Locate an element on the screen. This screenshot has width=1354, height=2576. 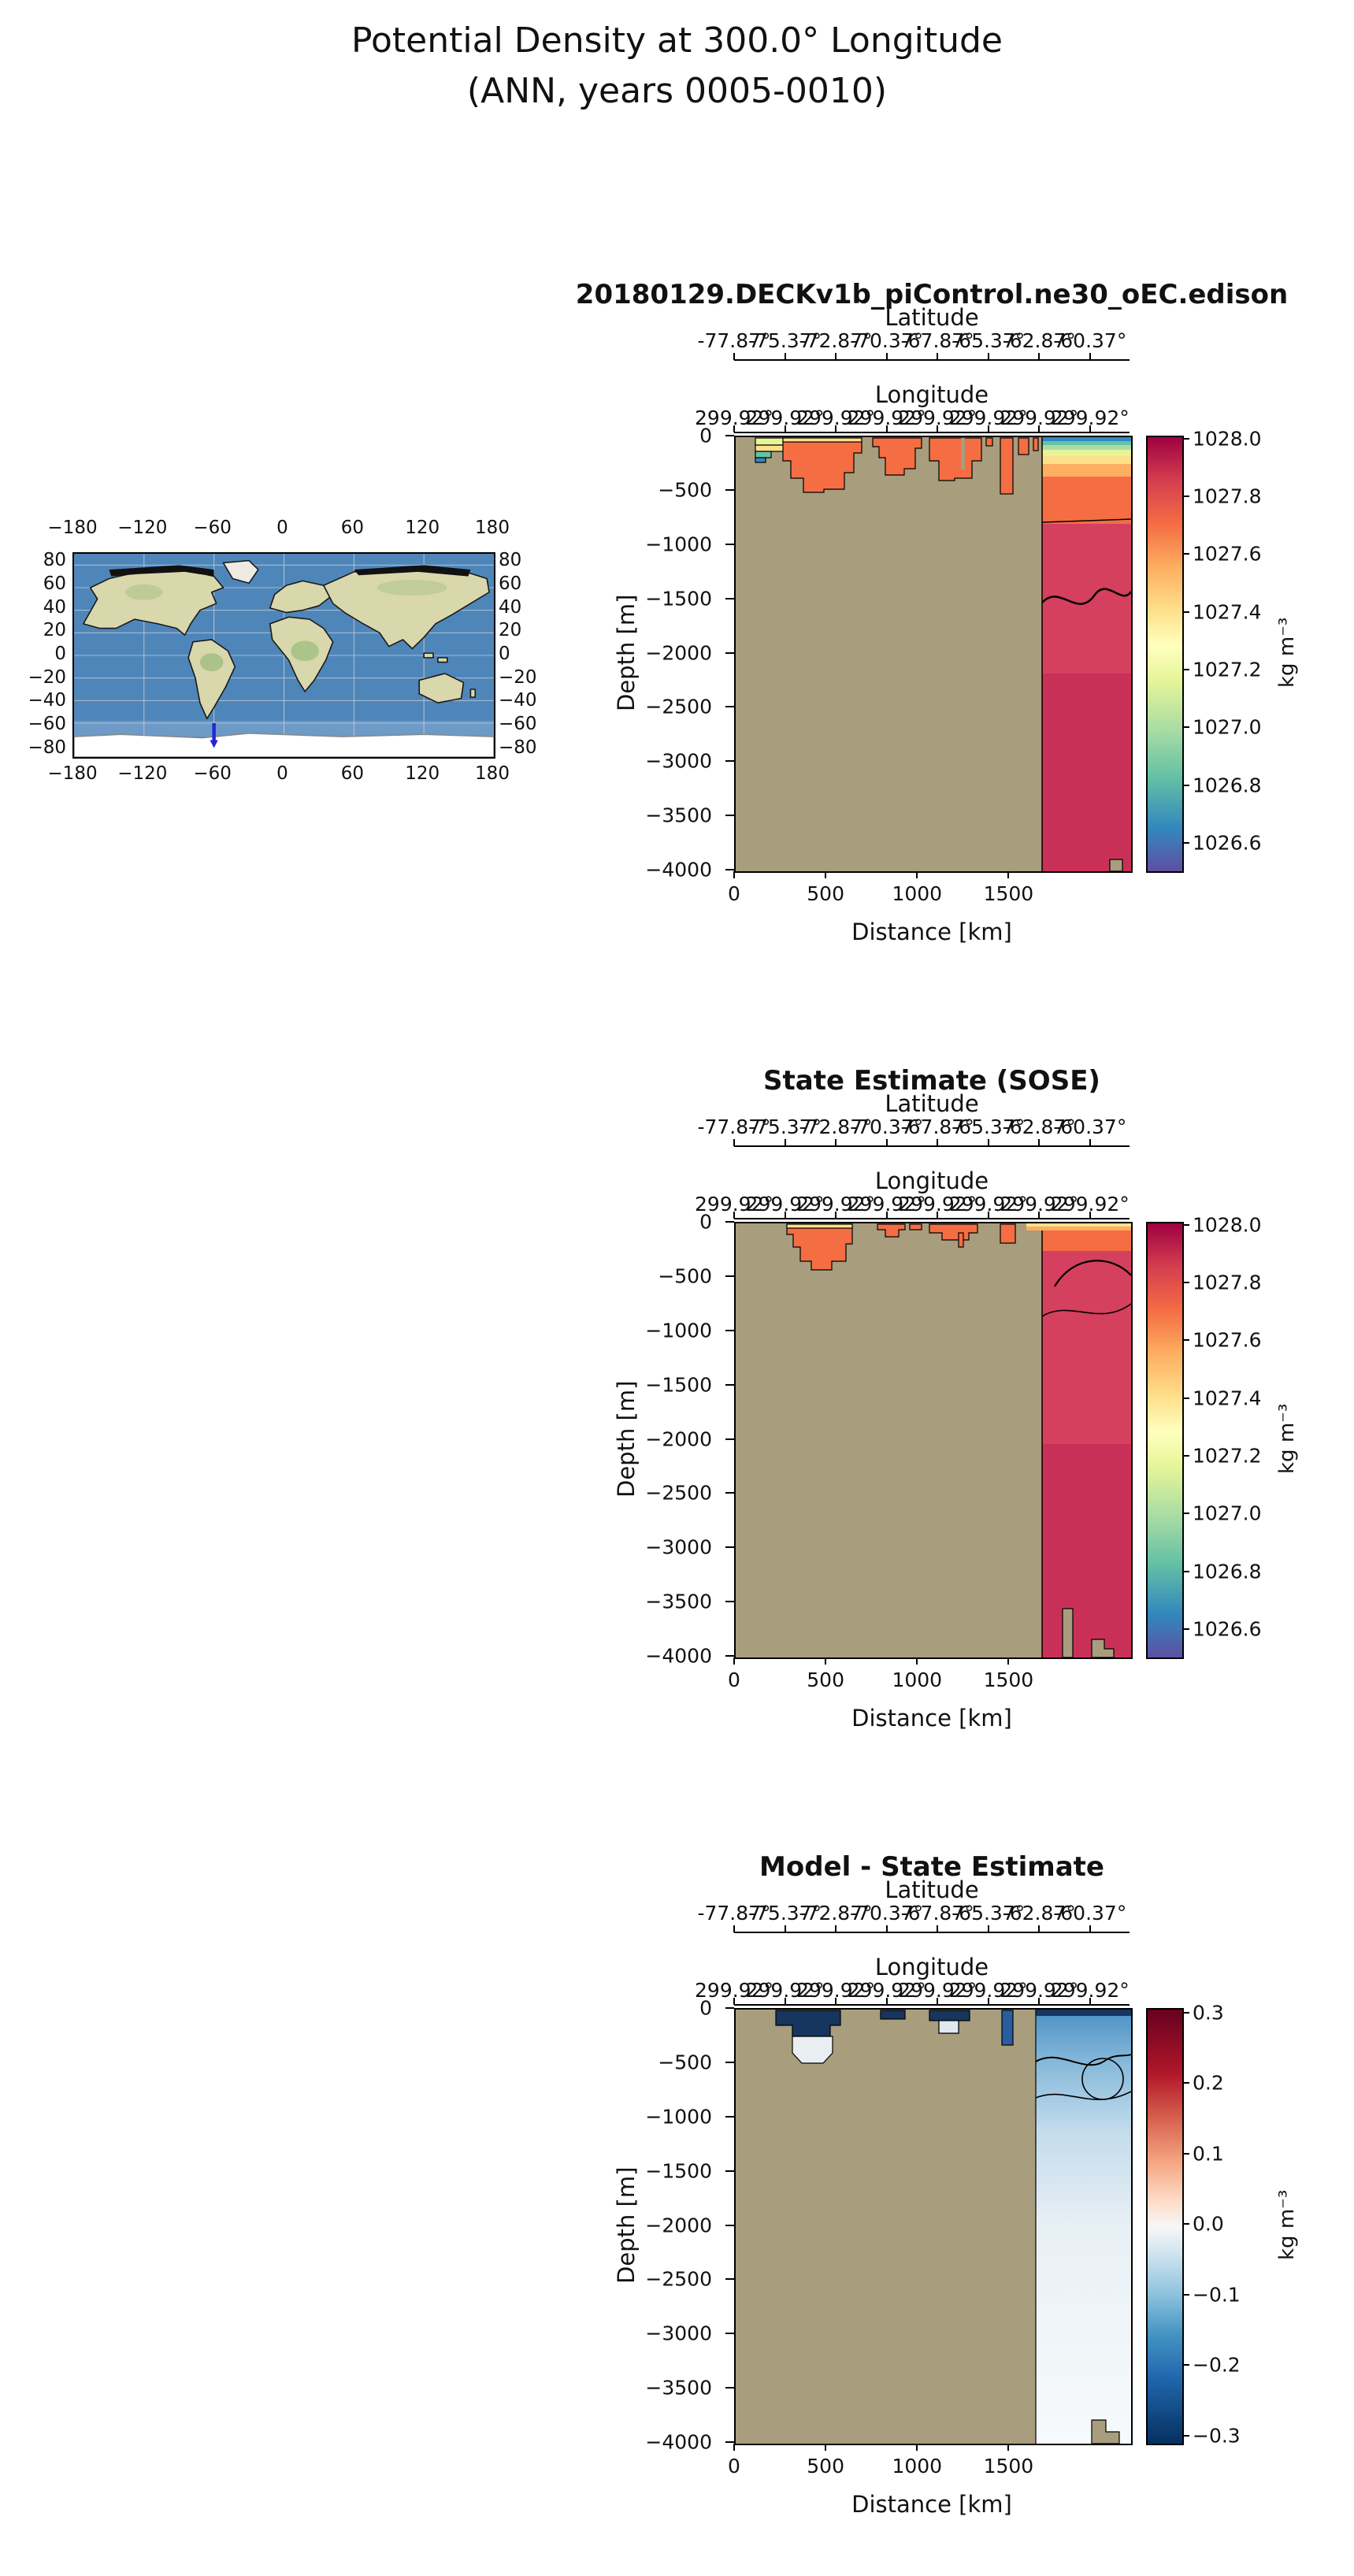
section-plot-model is located at coordinates (933, 654).